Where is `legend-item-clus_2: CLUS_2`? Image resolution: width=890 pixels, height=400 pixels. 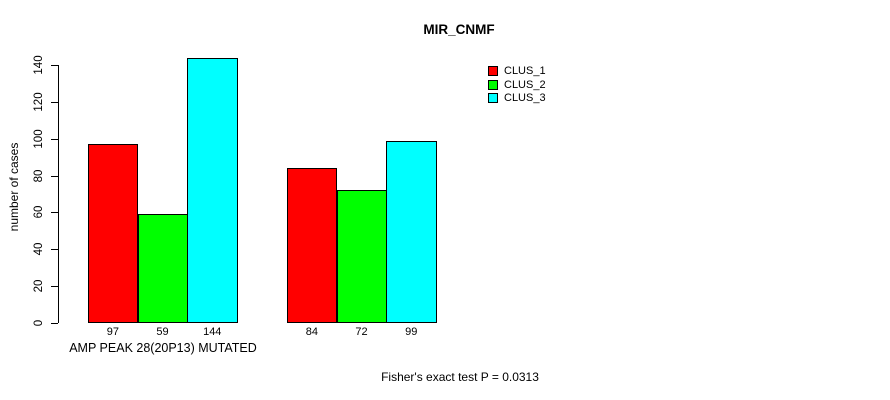 legend-item-clus_2: CLUS_2 is located at coordinates (528, 85).